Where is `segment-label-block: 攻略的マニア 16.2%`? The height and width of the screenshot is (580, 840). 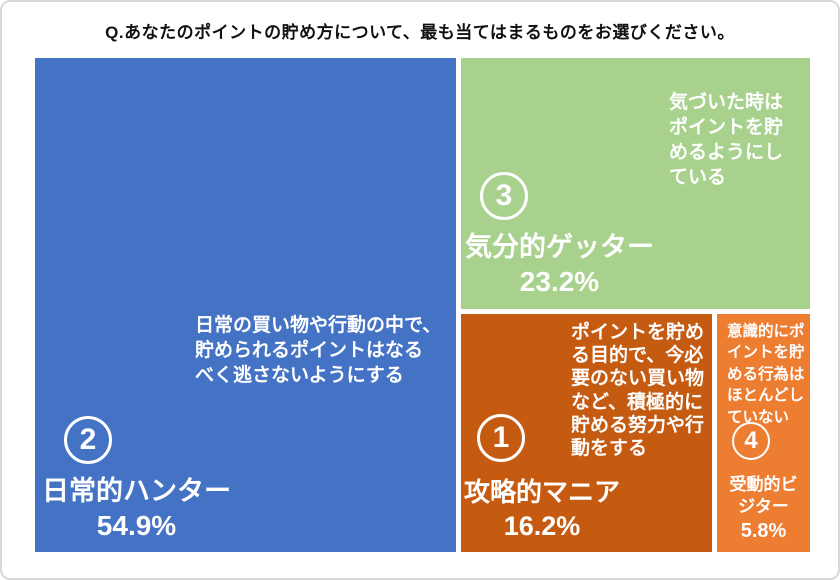 segment-label-block: 攻略的マニア 16.2% is located at coordinates (542, 509).